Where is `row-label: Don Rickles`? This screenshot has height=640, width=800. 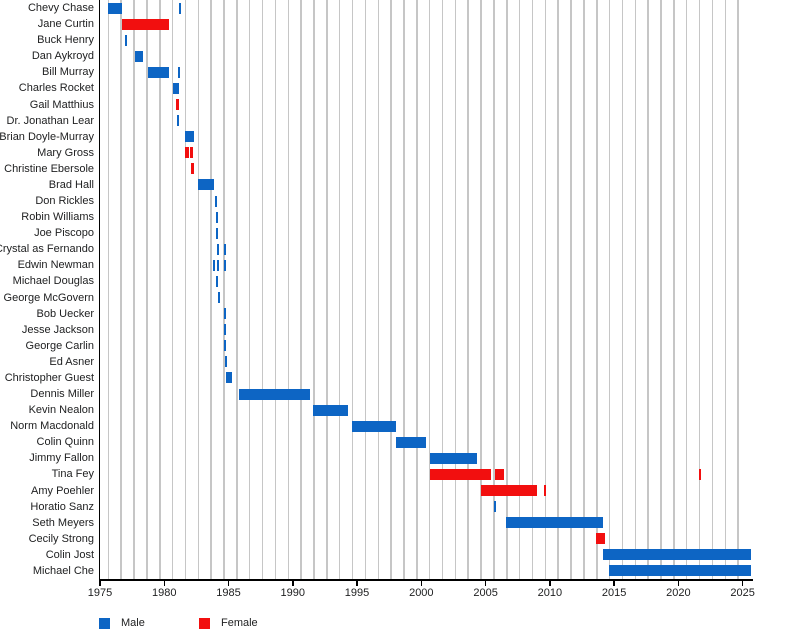
row-label: Don Rickles is located at coordinates (64, 201).